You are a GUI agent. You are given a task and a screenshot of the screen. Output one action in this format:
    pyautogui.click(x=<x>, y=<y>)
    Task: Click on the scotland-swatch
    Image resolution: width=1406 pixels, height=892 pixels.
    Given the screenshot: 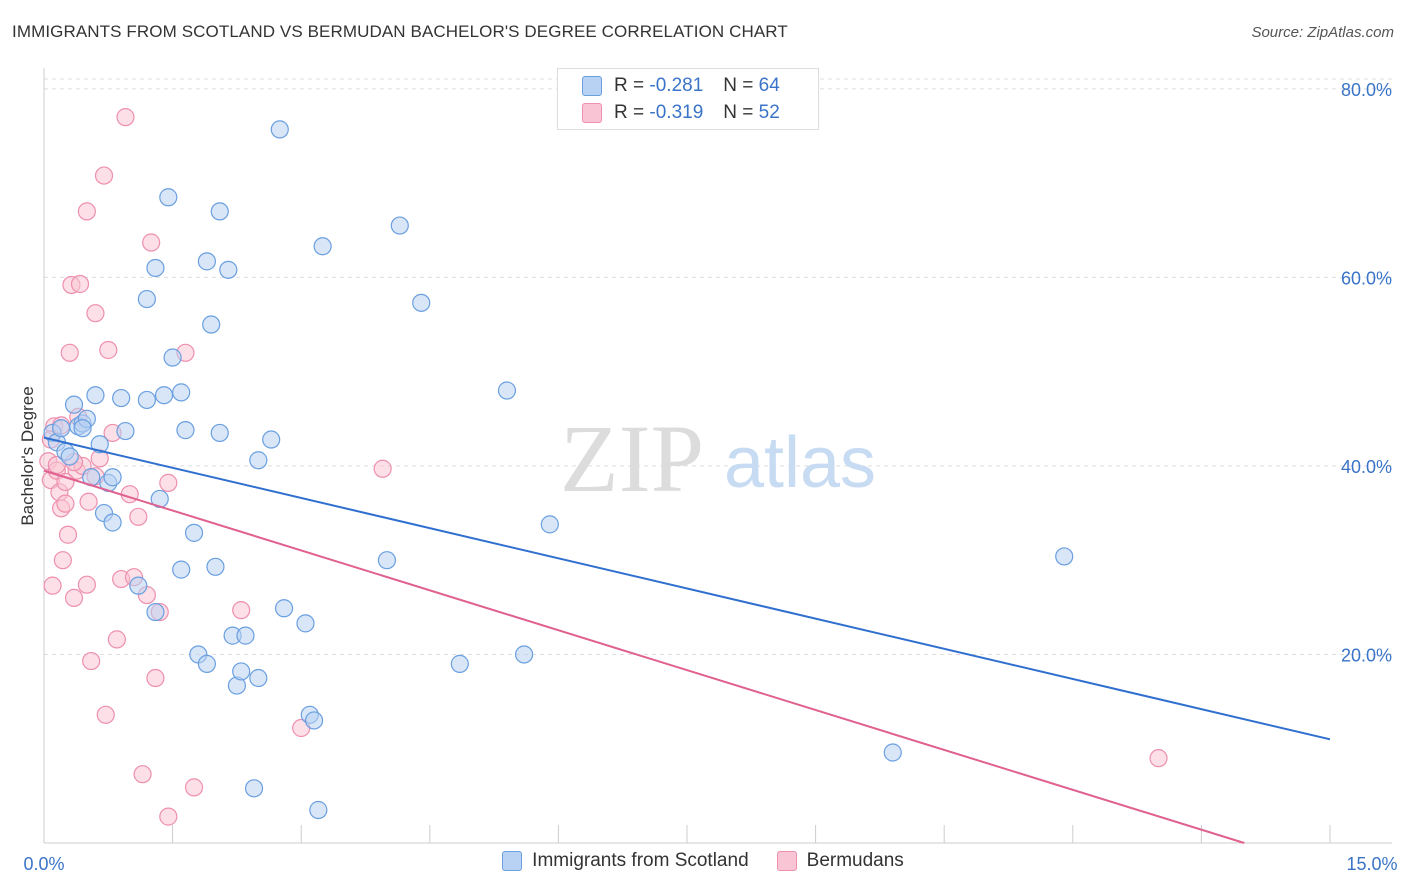 What is the action you would take?
    pyautogui.click(x=512, y=861)
    